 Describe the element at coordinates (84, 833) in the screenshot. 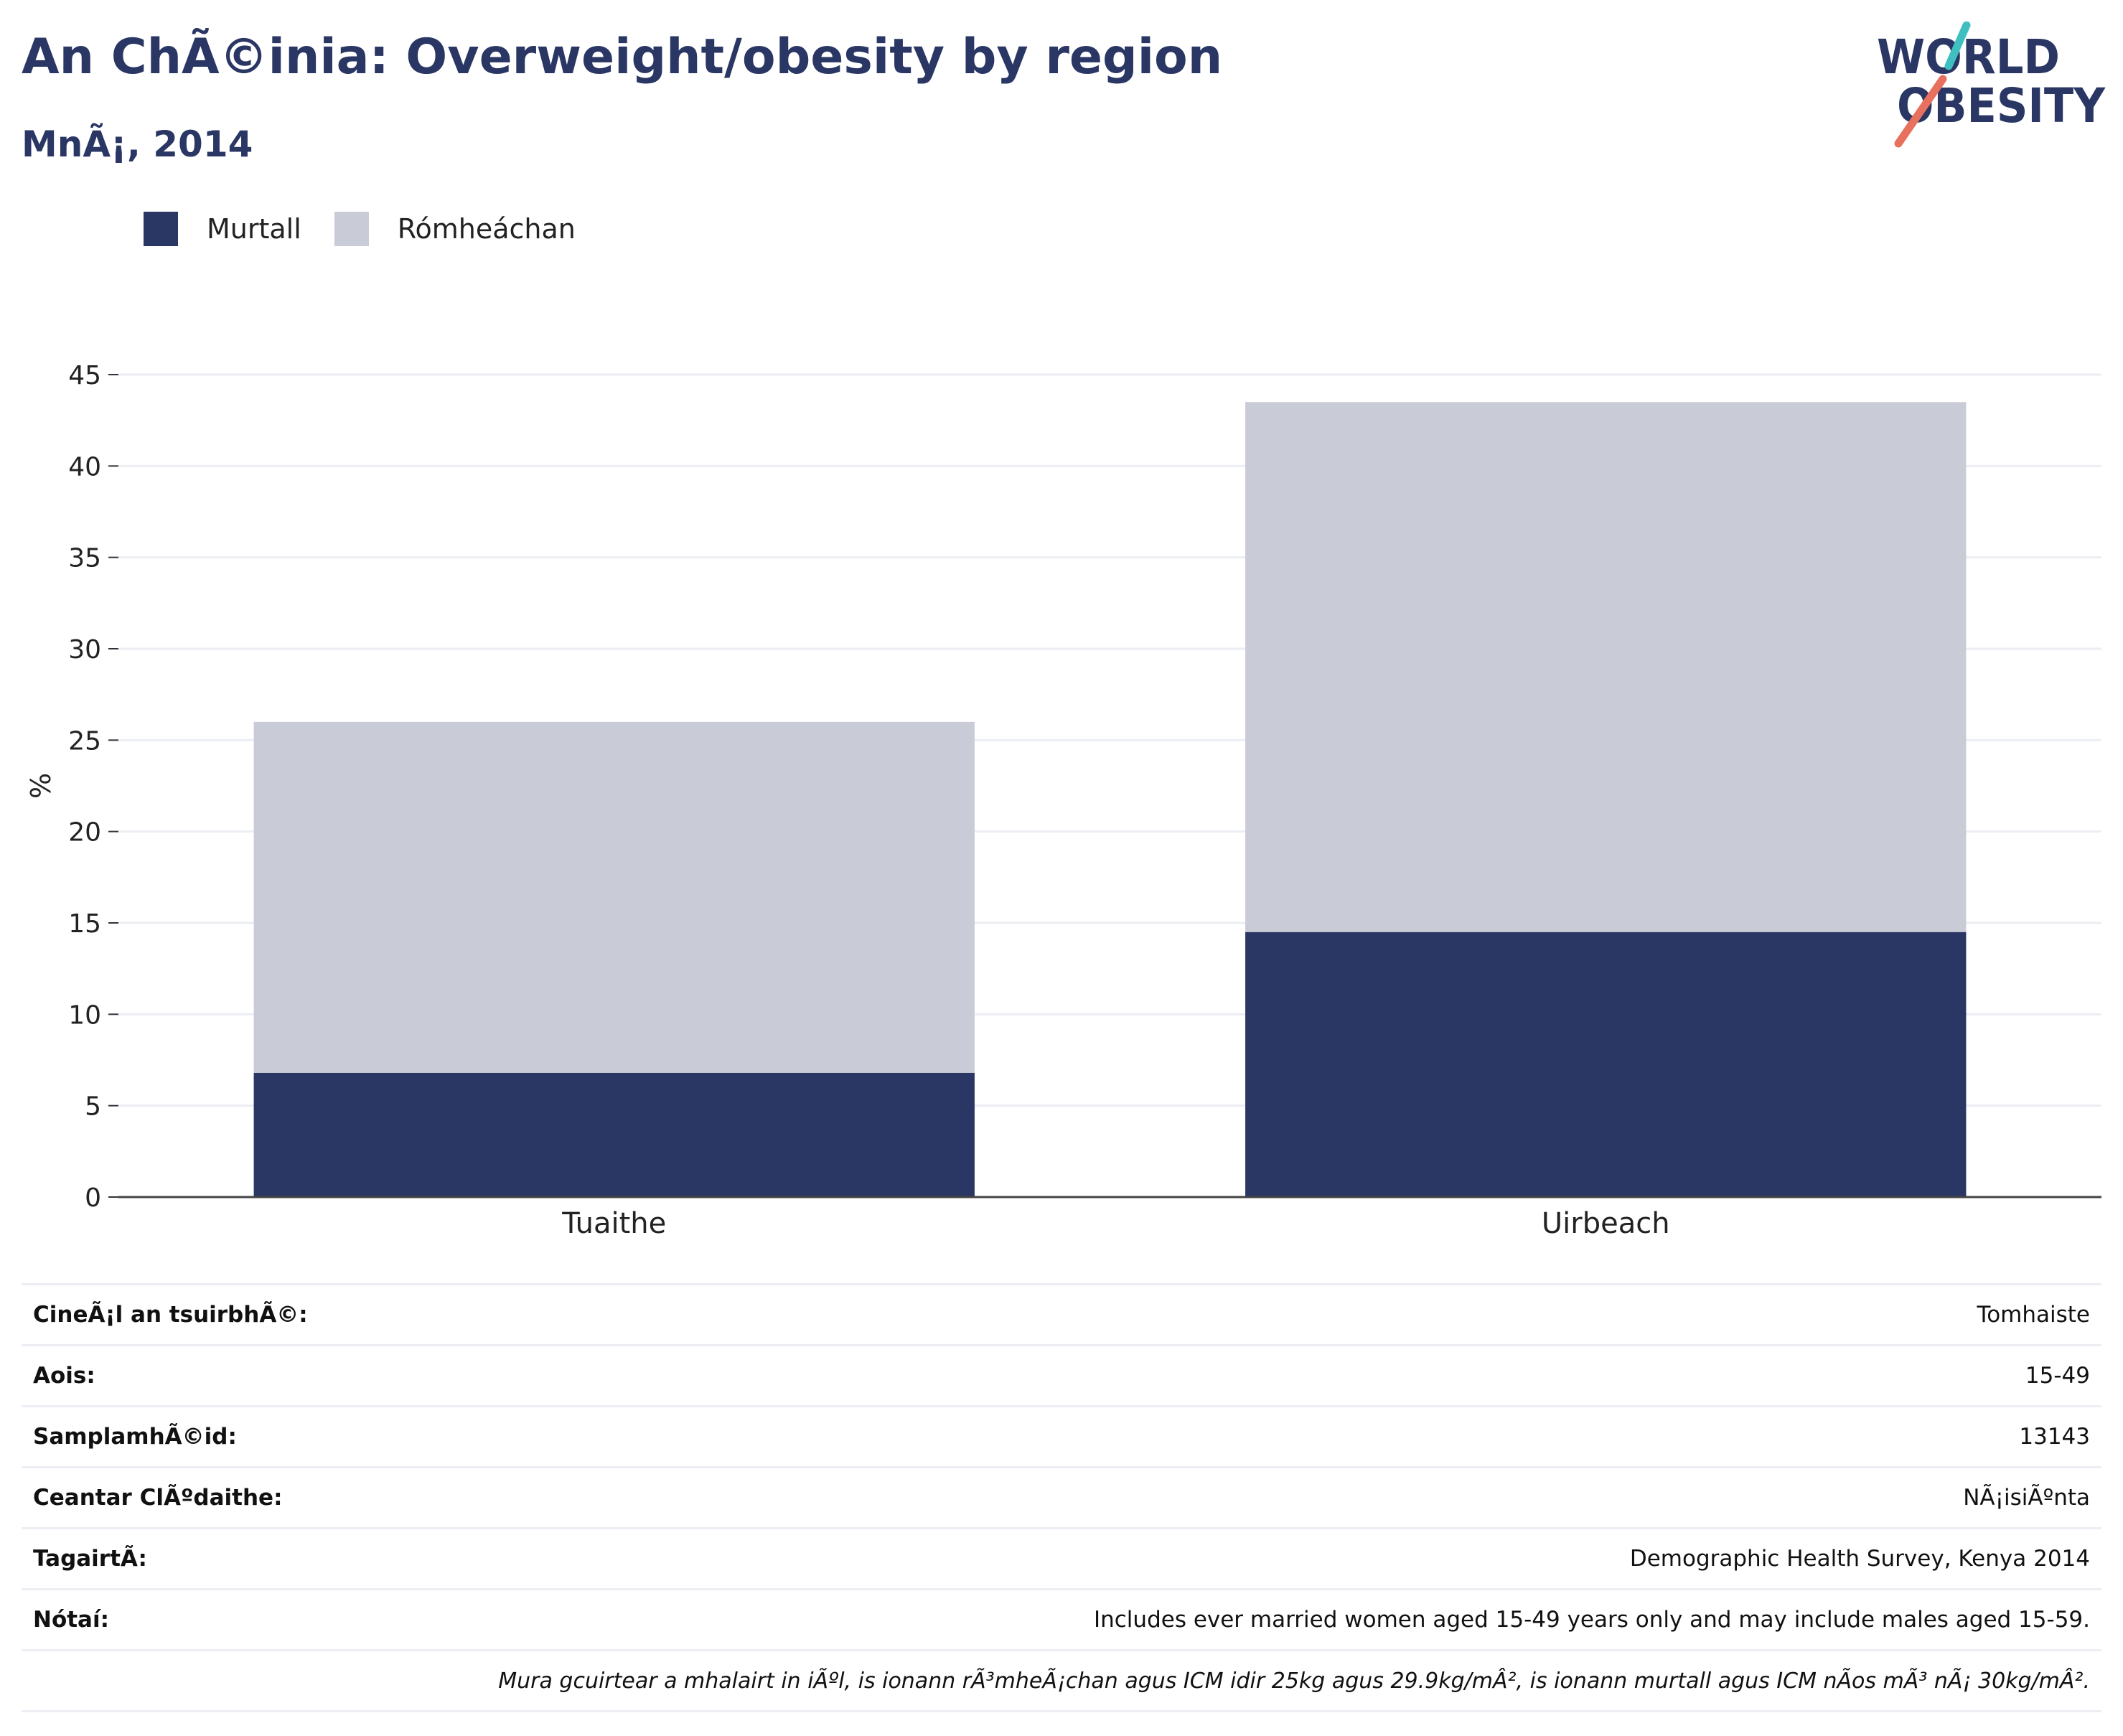

I see `y-tick-label: 20` at that location.